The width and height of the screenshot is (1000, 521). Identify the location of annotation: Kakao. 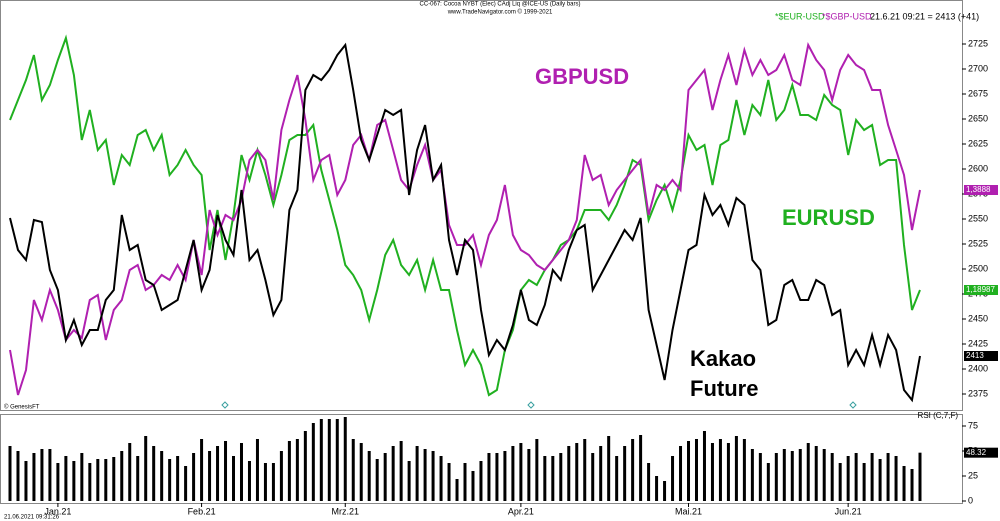
(723, 358).